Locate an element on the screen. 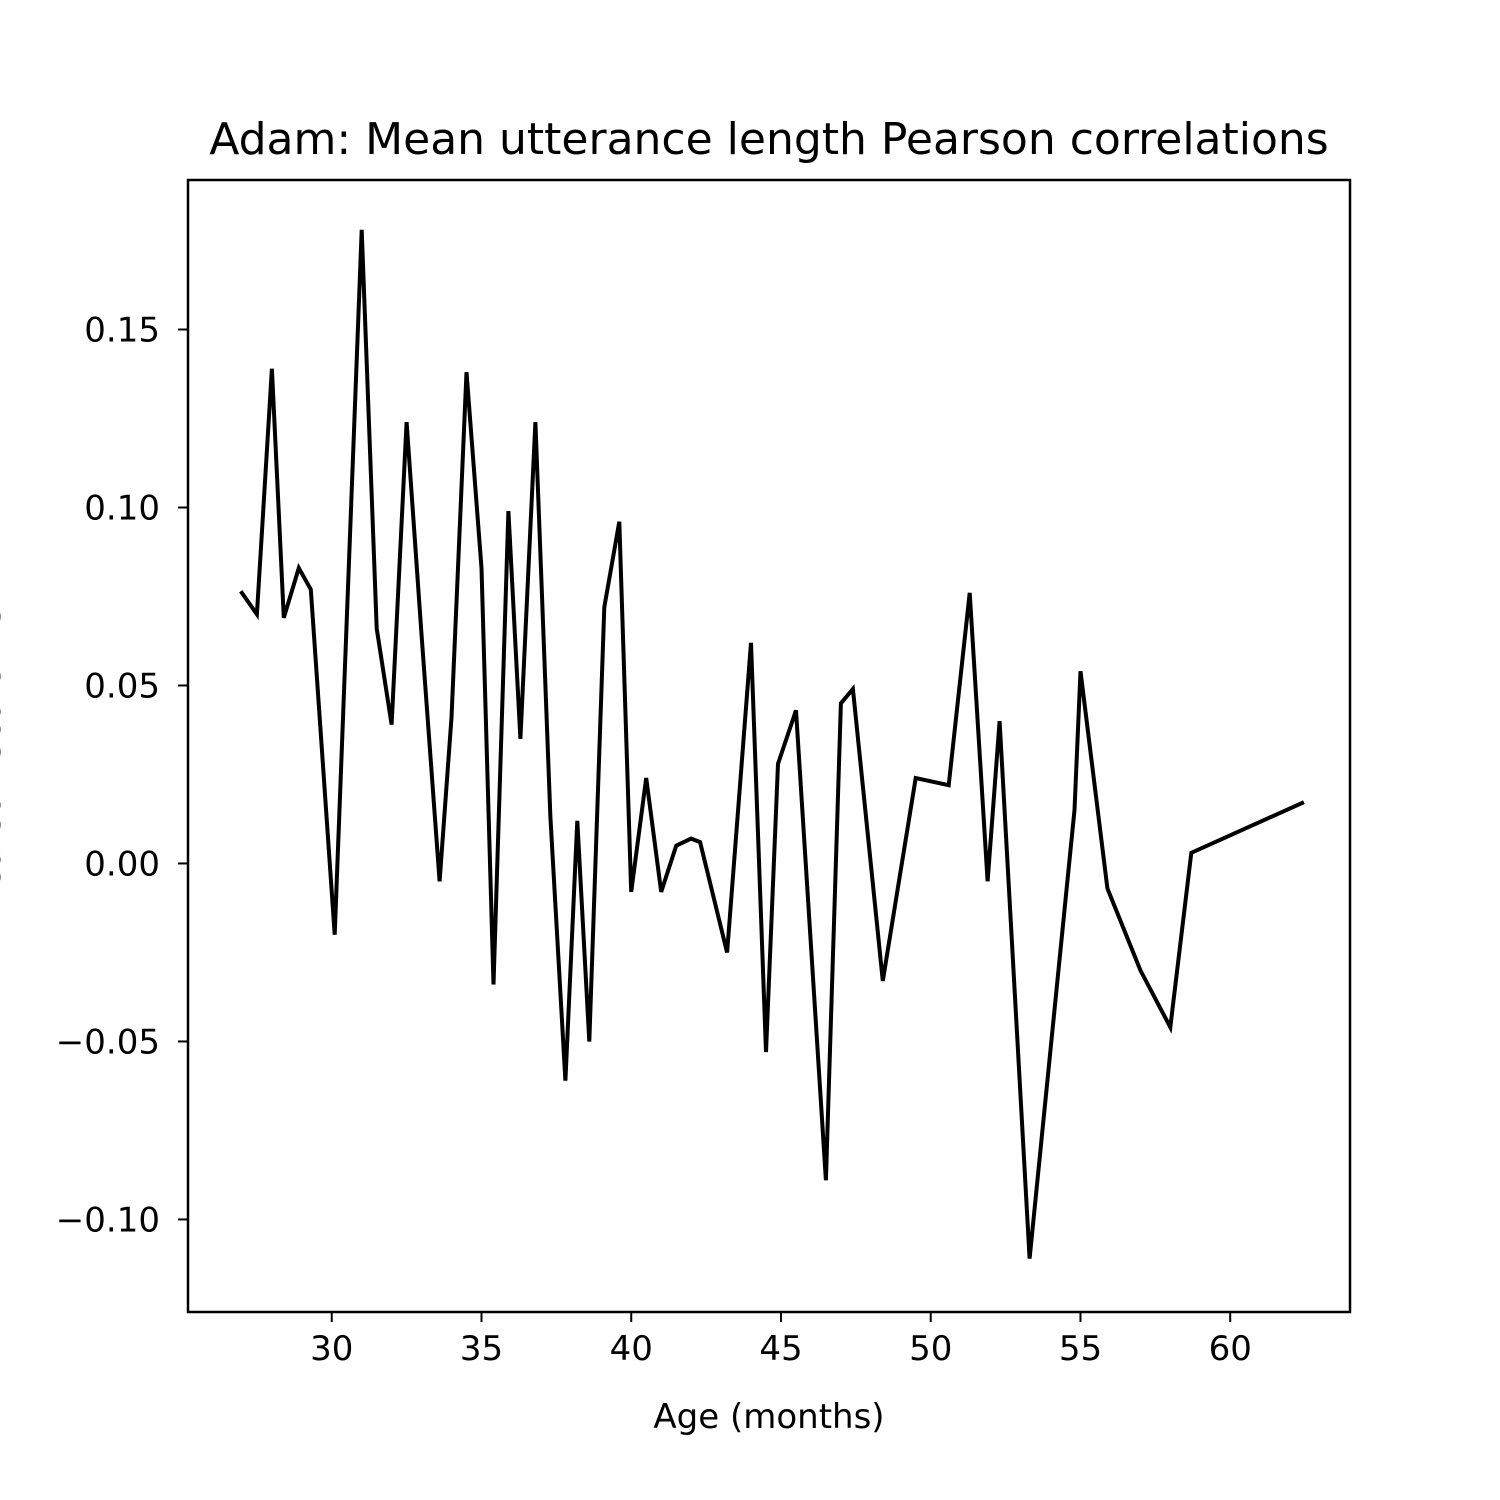 This screenshot has width=1500, height=1500. y-tick-label: 0.05 is located at coordinates (122, 686).